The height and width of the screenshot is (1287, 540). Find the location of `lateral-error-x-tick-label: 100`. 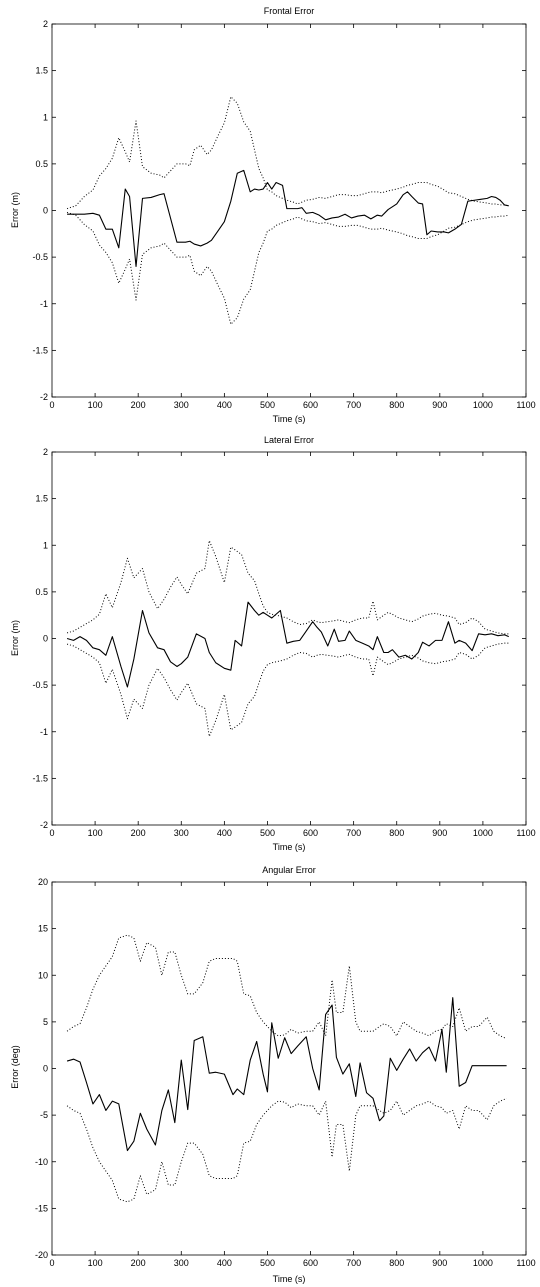

lateral-error-x-tick-label: 100 is located at coordinates (95, 833).